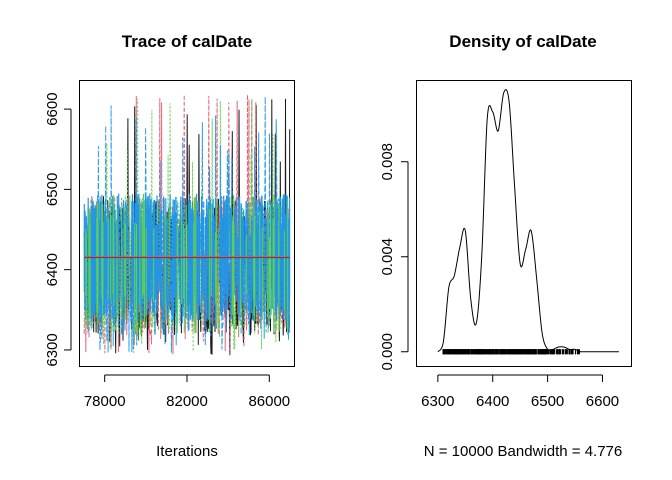 This screenshot has width=672, height=480. I want to click on density-y-tick-label: 0.000, so click(387, 352).